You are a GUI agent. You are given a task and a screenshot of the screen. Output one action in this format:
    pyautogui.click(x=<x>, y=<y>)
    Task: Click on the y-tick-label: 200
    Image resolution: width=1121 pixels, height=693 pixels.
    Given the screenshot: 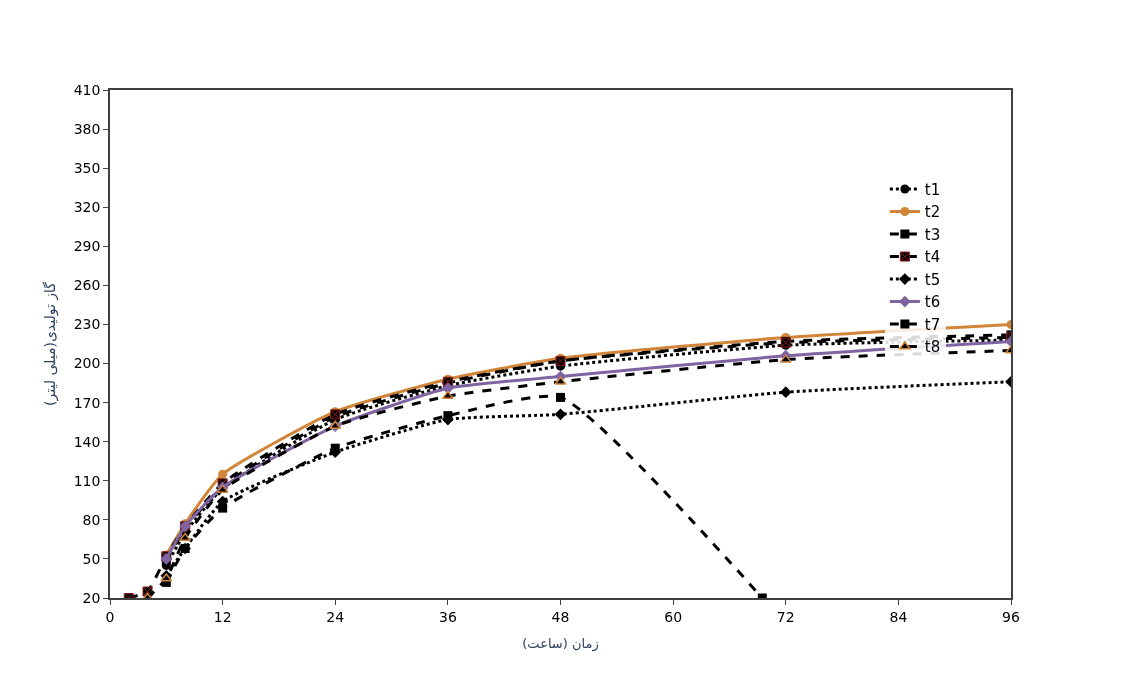 What is the action you would take?
    pyautogui.click(x=87, y=363)
    